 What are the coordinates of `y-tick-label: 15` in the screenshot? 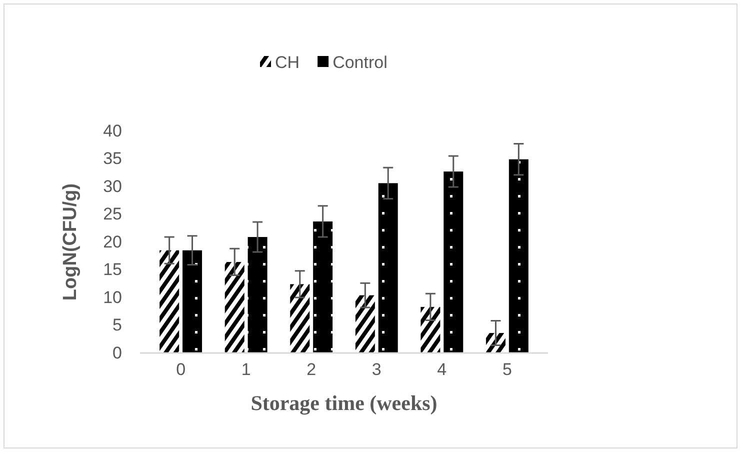 It's located at (112, 270).